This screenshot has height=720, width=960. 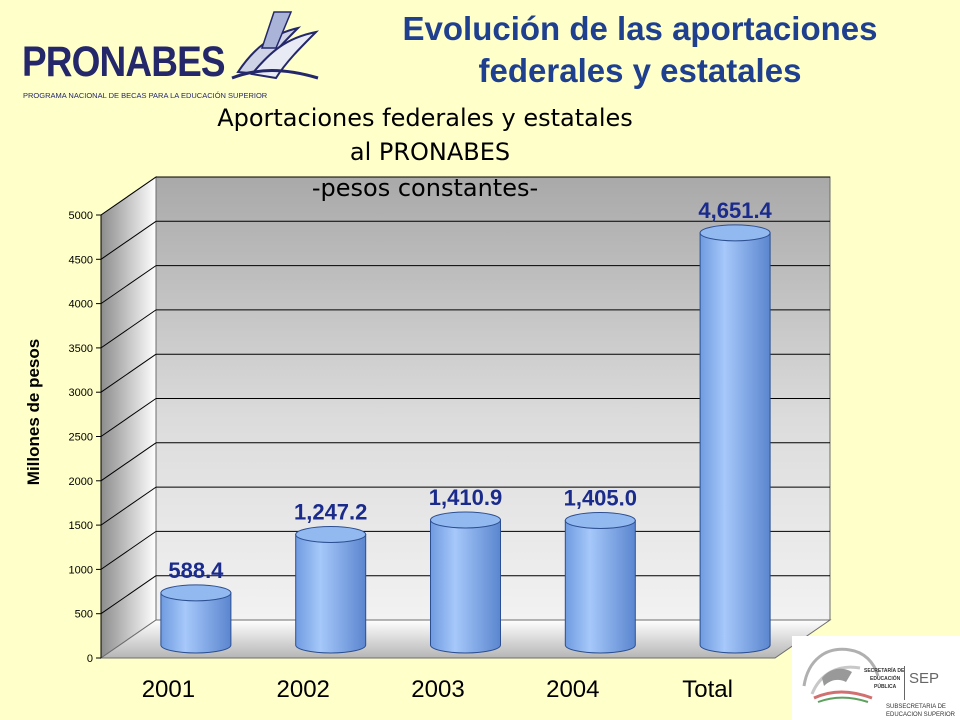 I want to click on slide-title-line-1: Evolución de las aportaciones, so click(x=640, y=28).